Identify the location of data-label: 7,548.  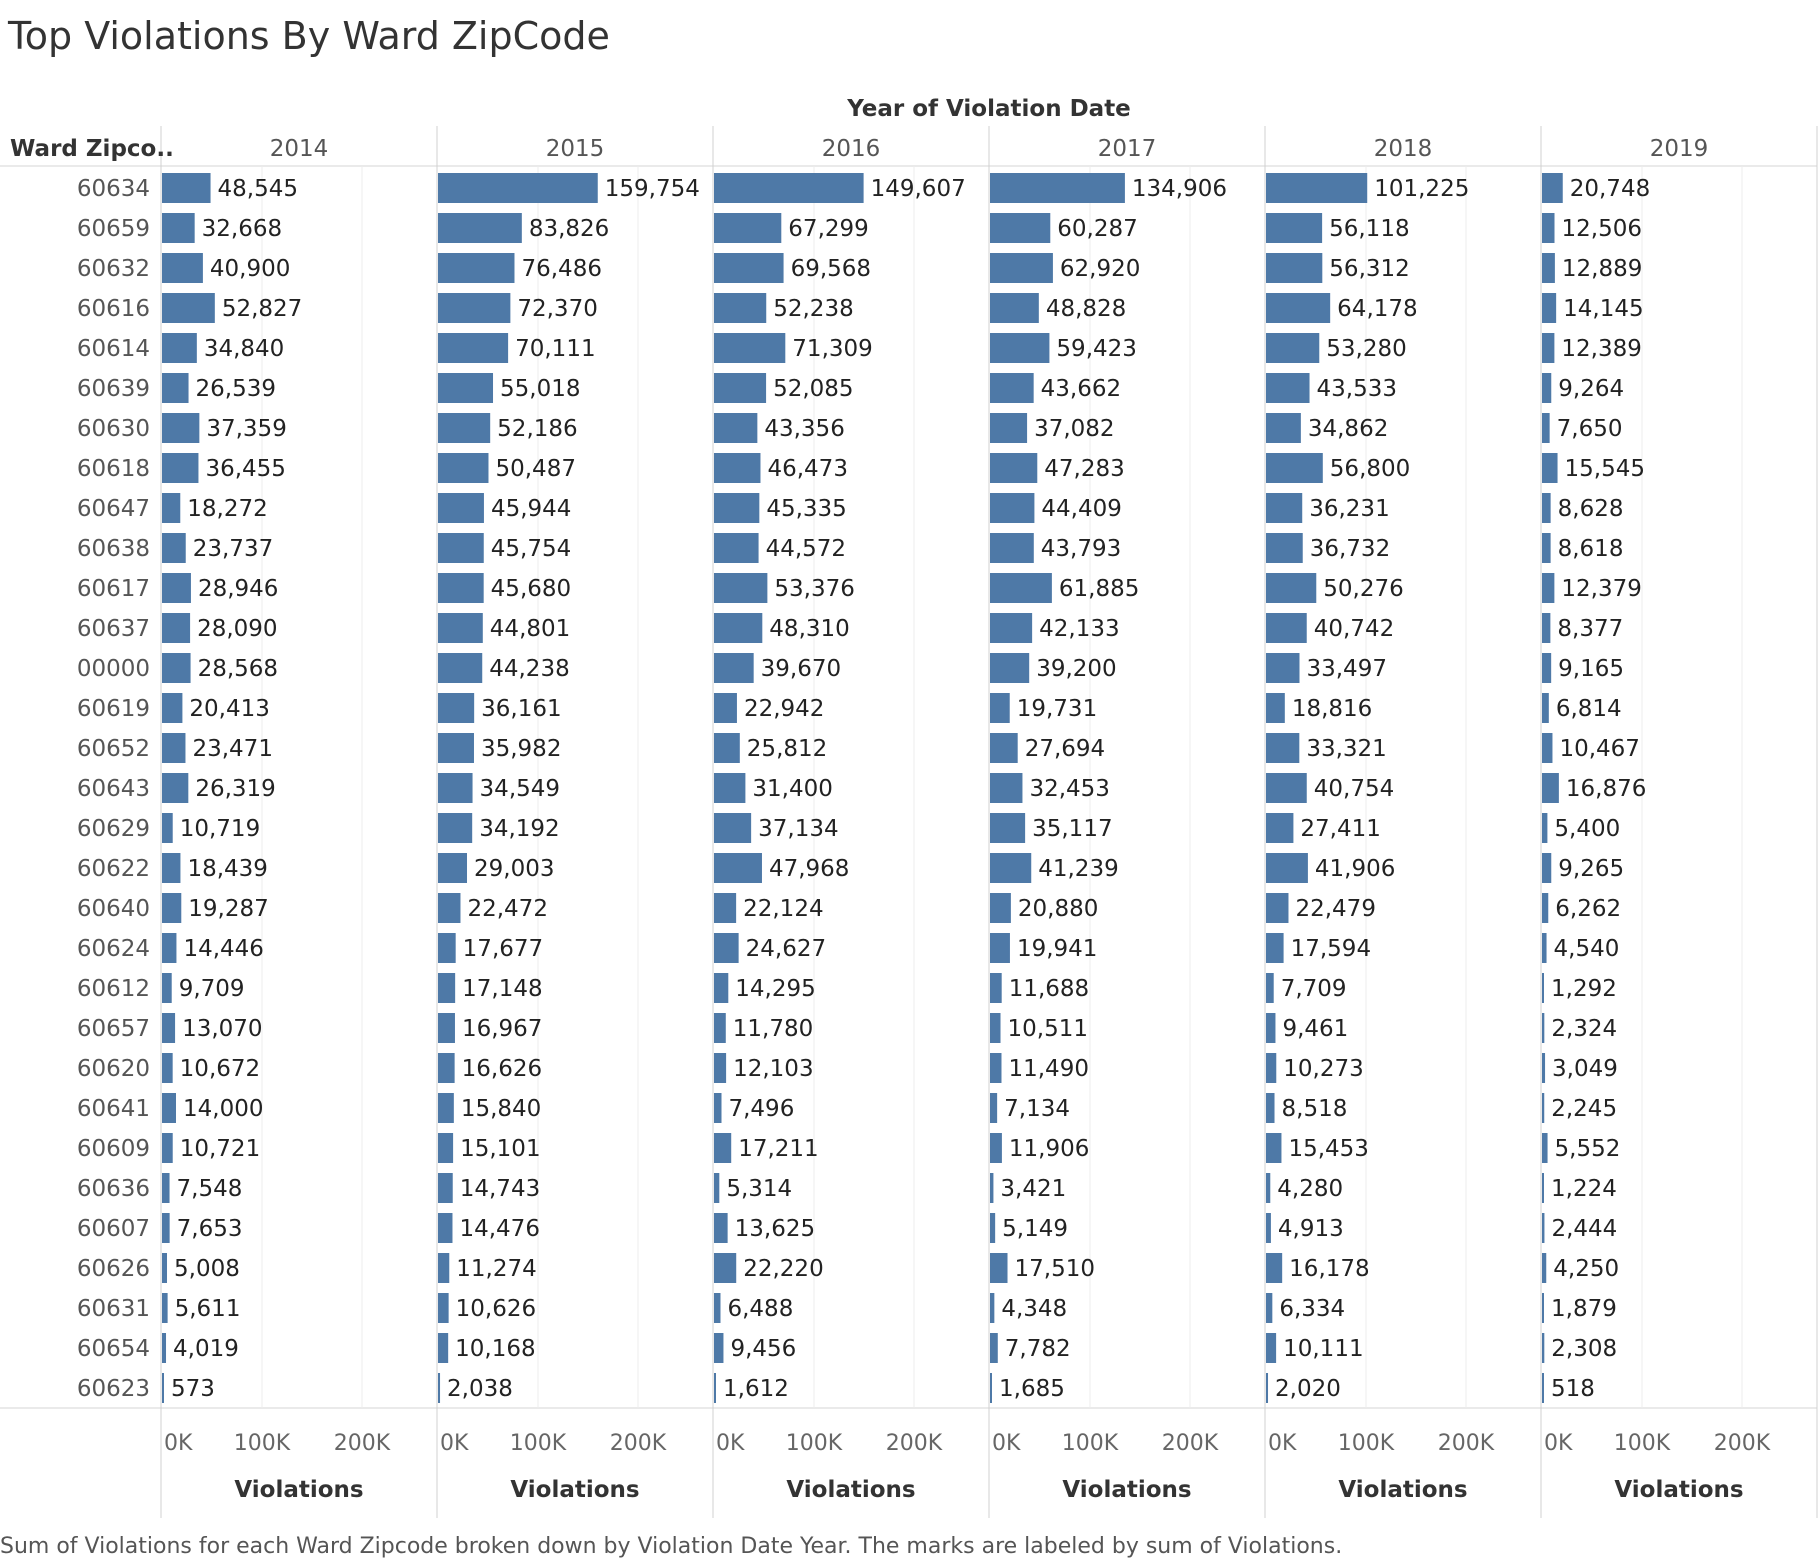
(210, 1189).